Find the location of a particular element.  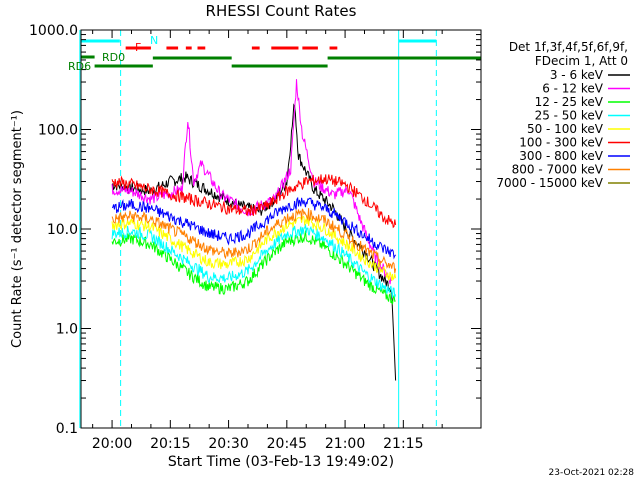

x-tick-label: 20:45 is located at coordinates (287, 444).